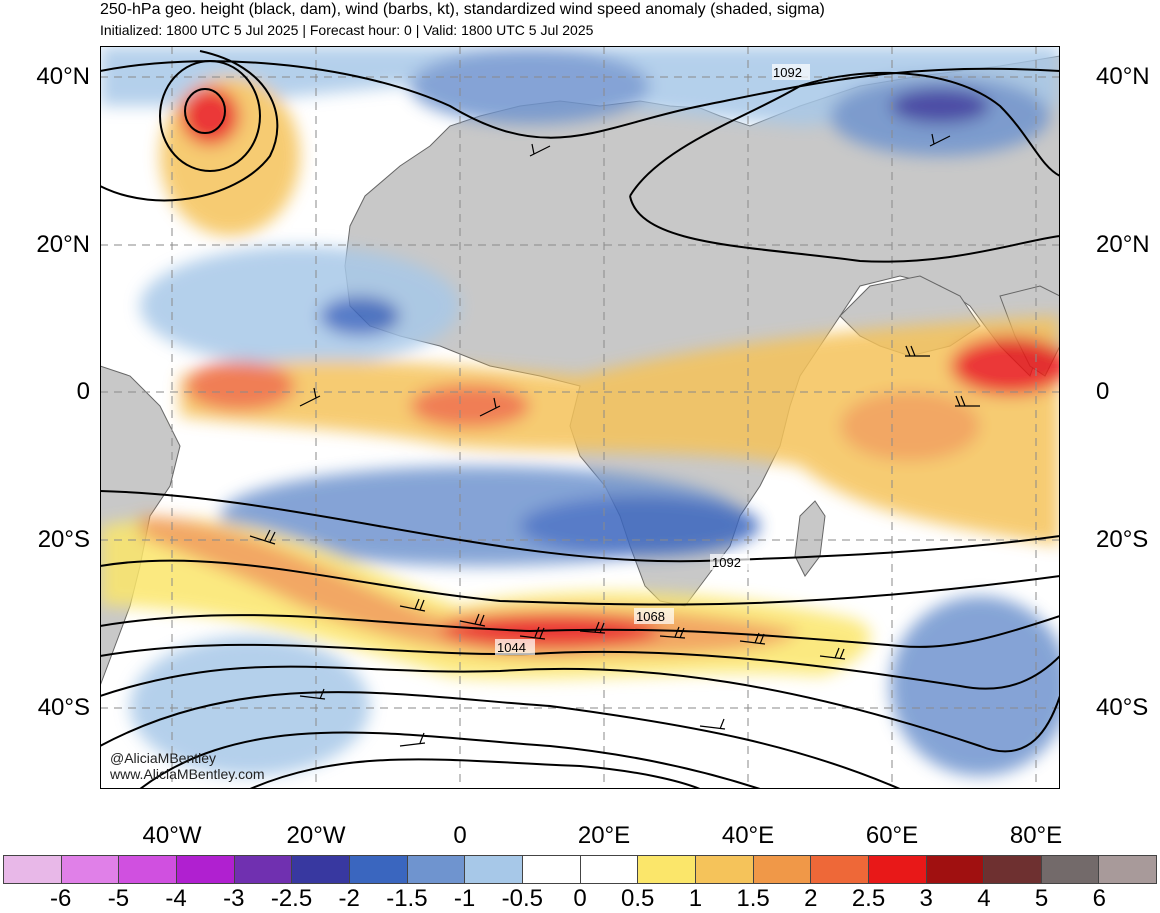  Describe the element at coordinates (868, 898) in the screenshot. I see `colorbar-label: 2.5` at that location.